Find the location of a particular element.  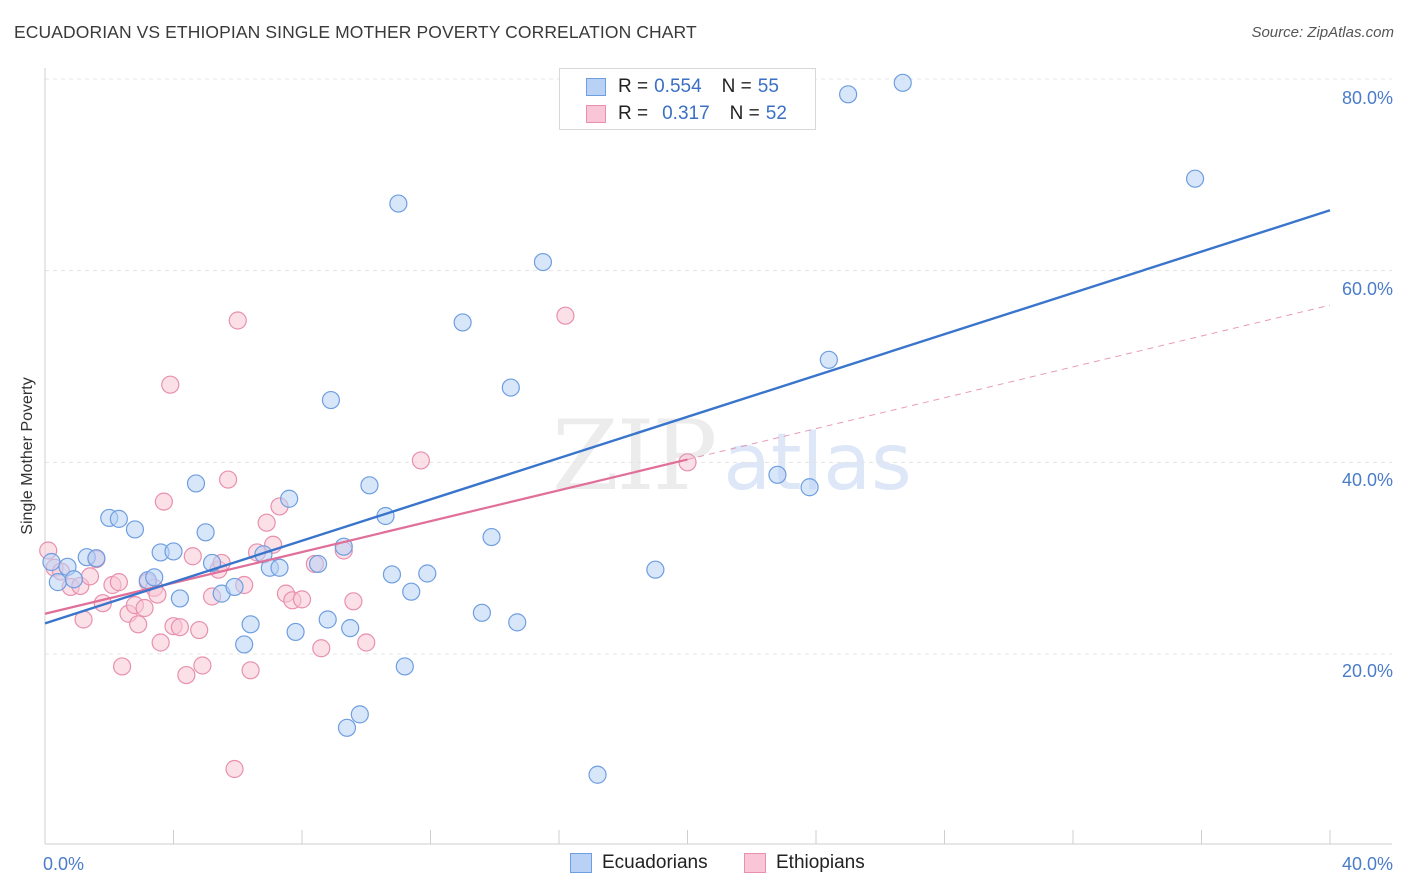

ecuadorians-swatch is located at coordinates (596, 87).